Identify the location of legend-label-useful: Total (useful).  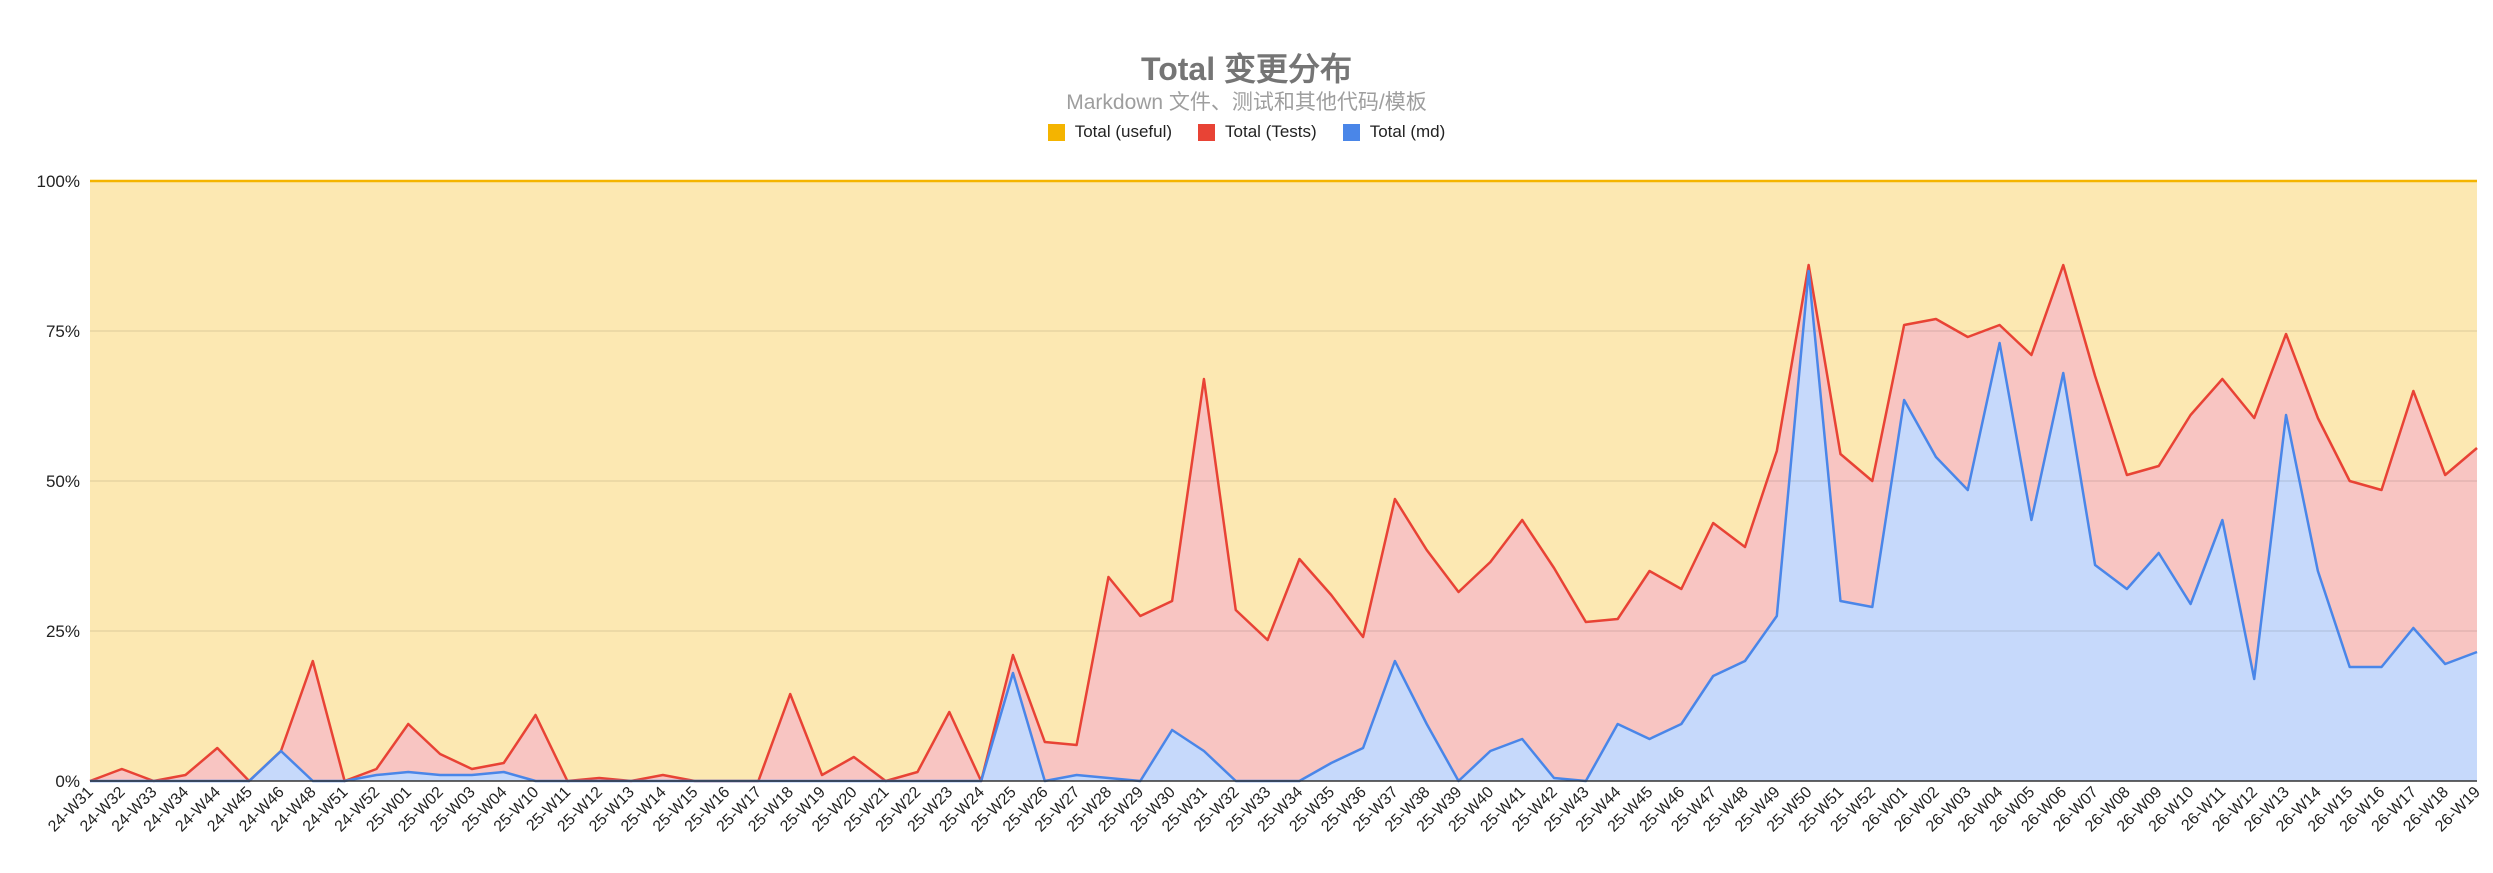
(1123, 131).